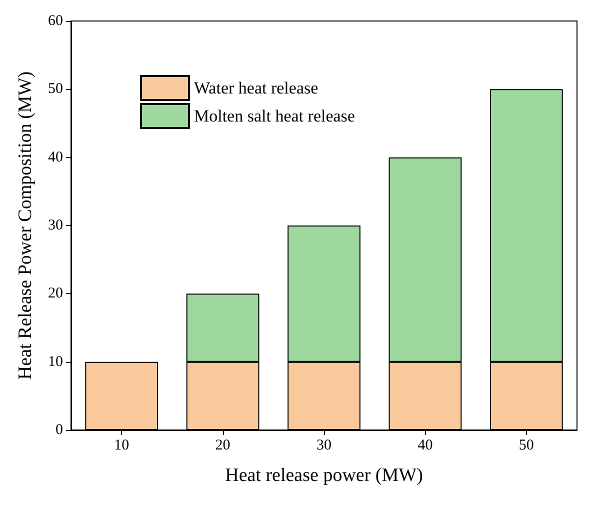 The image size is (591, 506). What do you see at coordinates (274, 116) in the screenshot?
I see `legend-label: Molten salt heat release` at bounding box center [274, 116].